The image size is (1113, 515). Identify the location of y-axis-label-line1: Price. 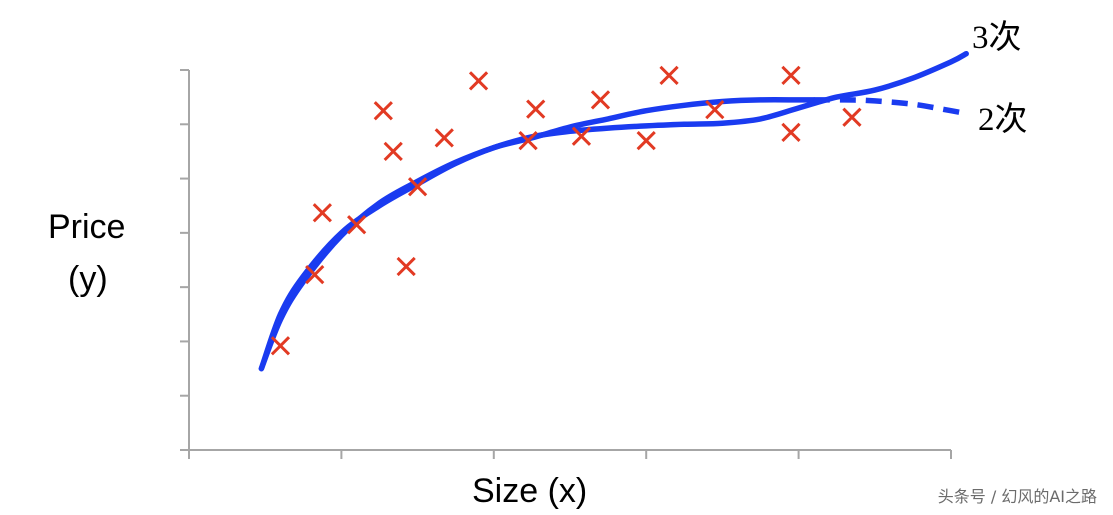
(86, 227).